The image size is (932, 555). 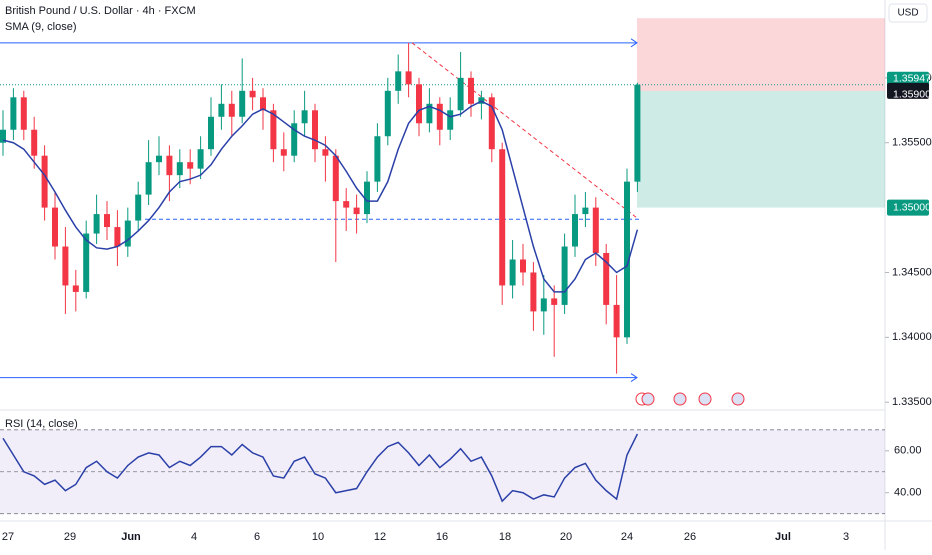 What do you see at coordinates (627, 537) in the screenshot?
I see `x-tick-label: 24` at bounding box center [627, 537].